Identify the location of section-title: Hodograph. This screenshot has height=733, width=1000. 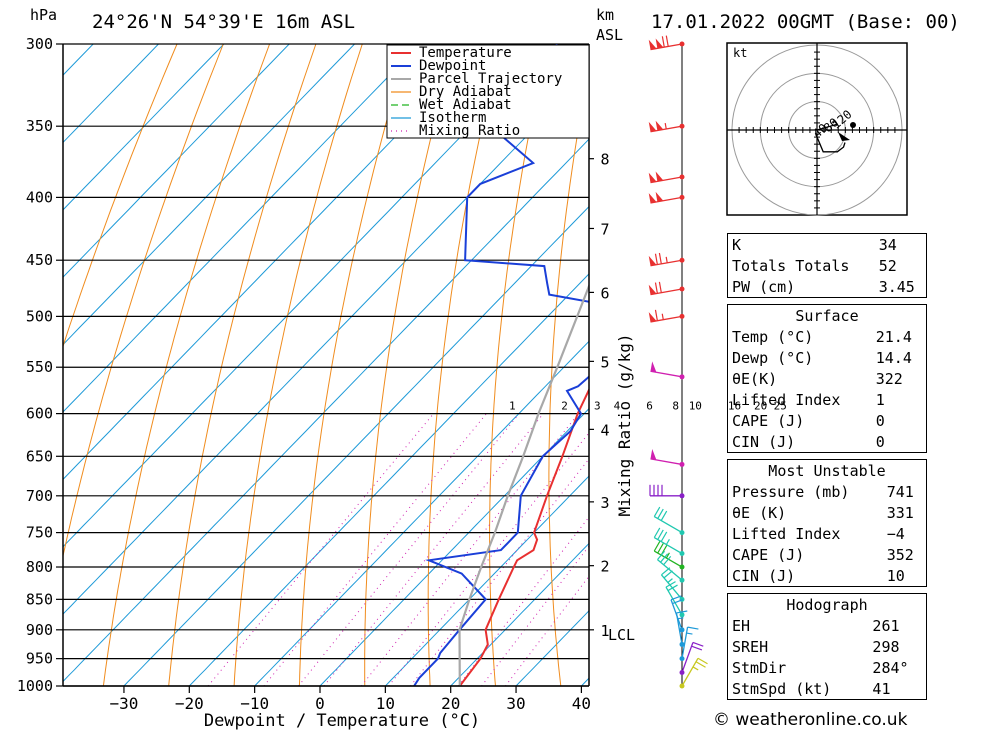
(827, 604).